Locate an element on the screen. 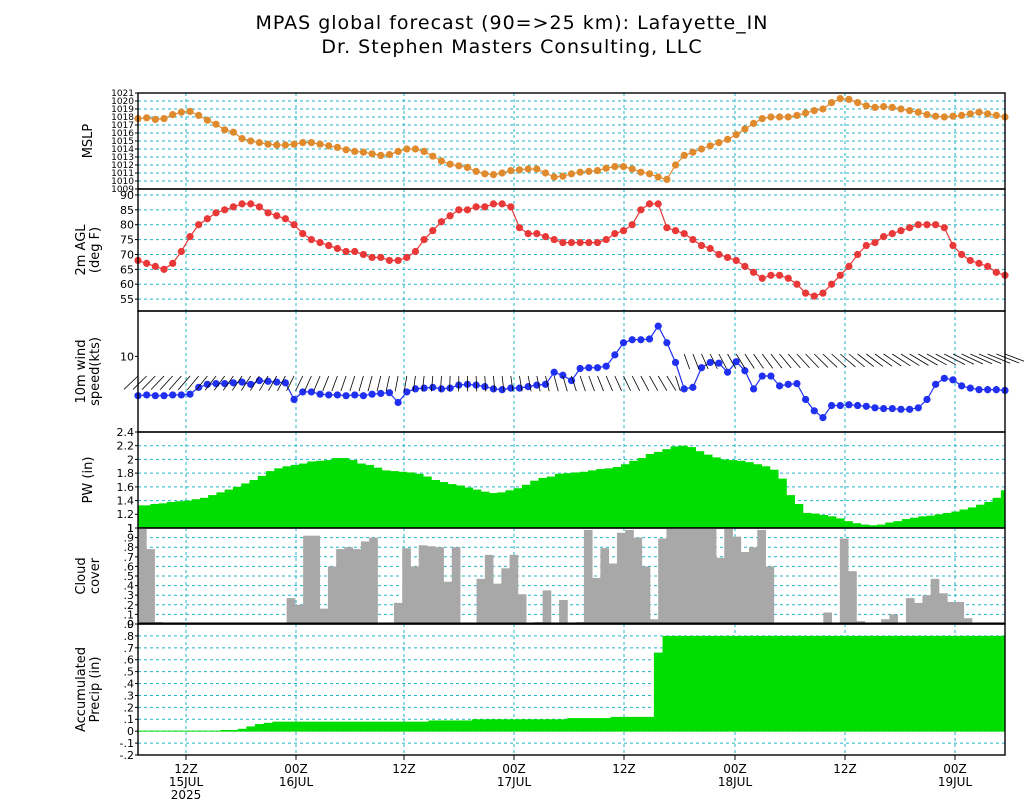  svg-text: Cloud is located at coordinates (81, 575).